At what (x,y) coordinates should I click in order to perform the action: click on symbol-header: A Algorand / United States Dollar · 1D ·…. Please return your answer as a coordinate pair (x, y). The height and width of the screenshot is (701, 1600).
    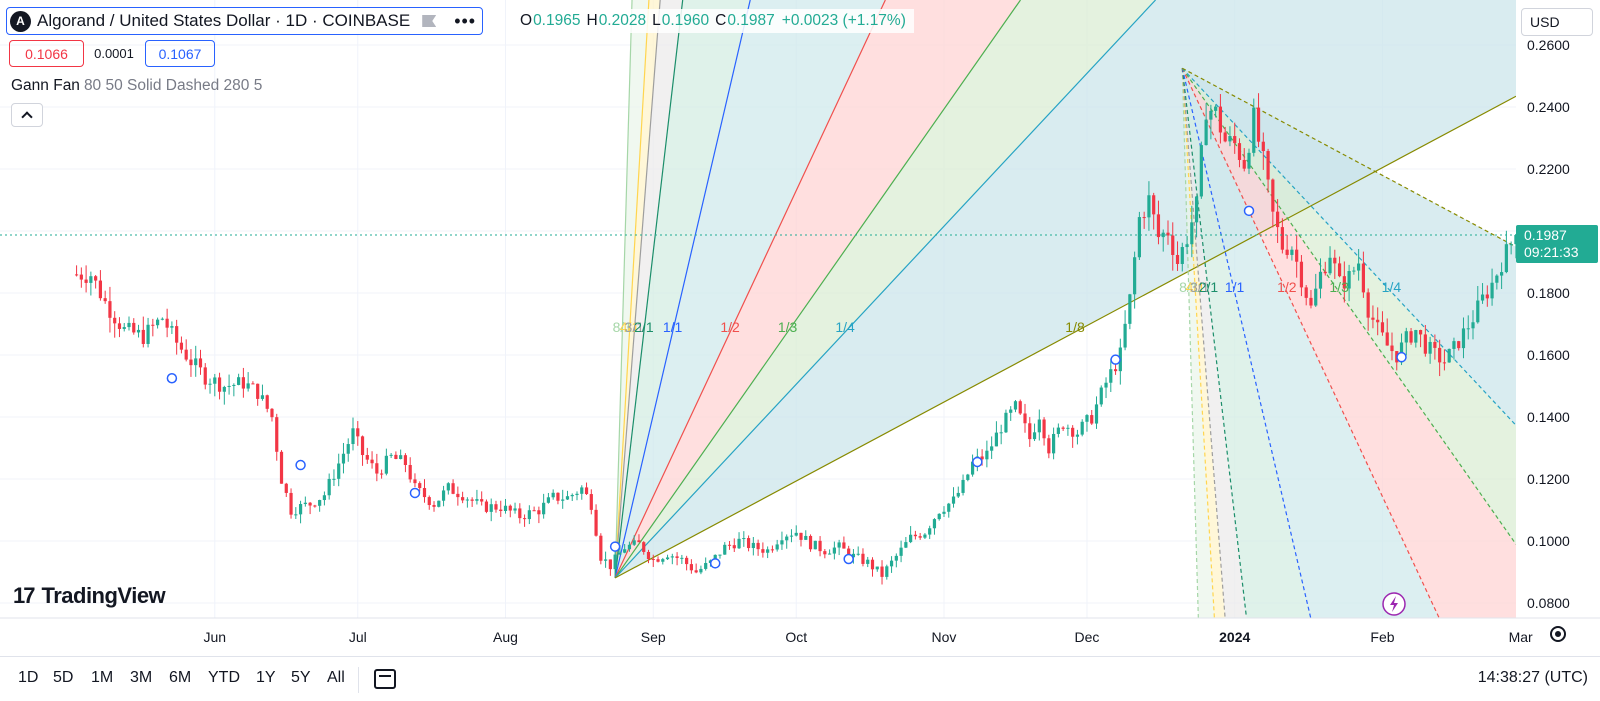
    Looking at the image, I should click on (245, 21).